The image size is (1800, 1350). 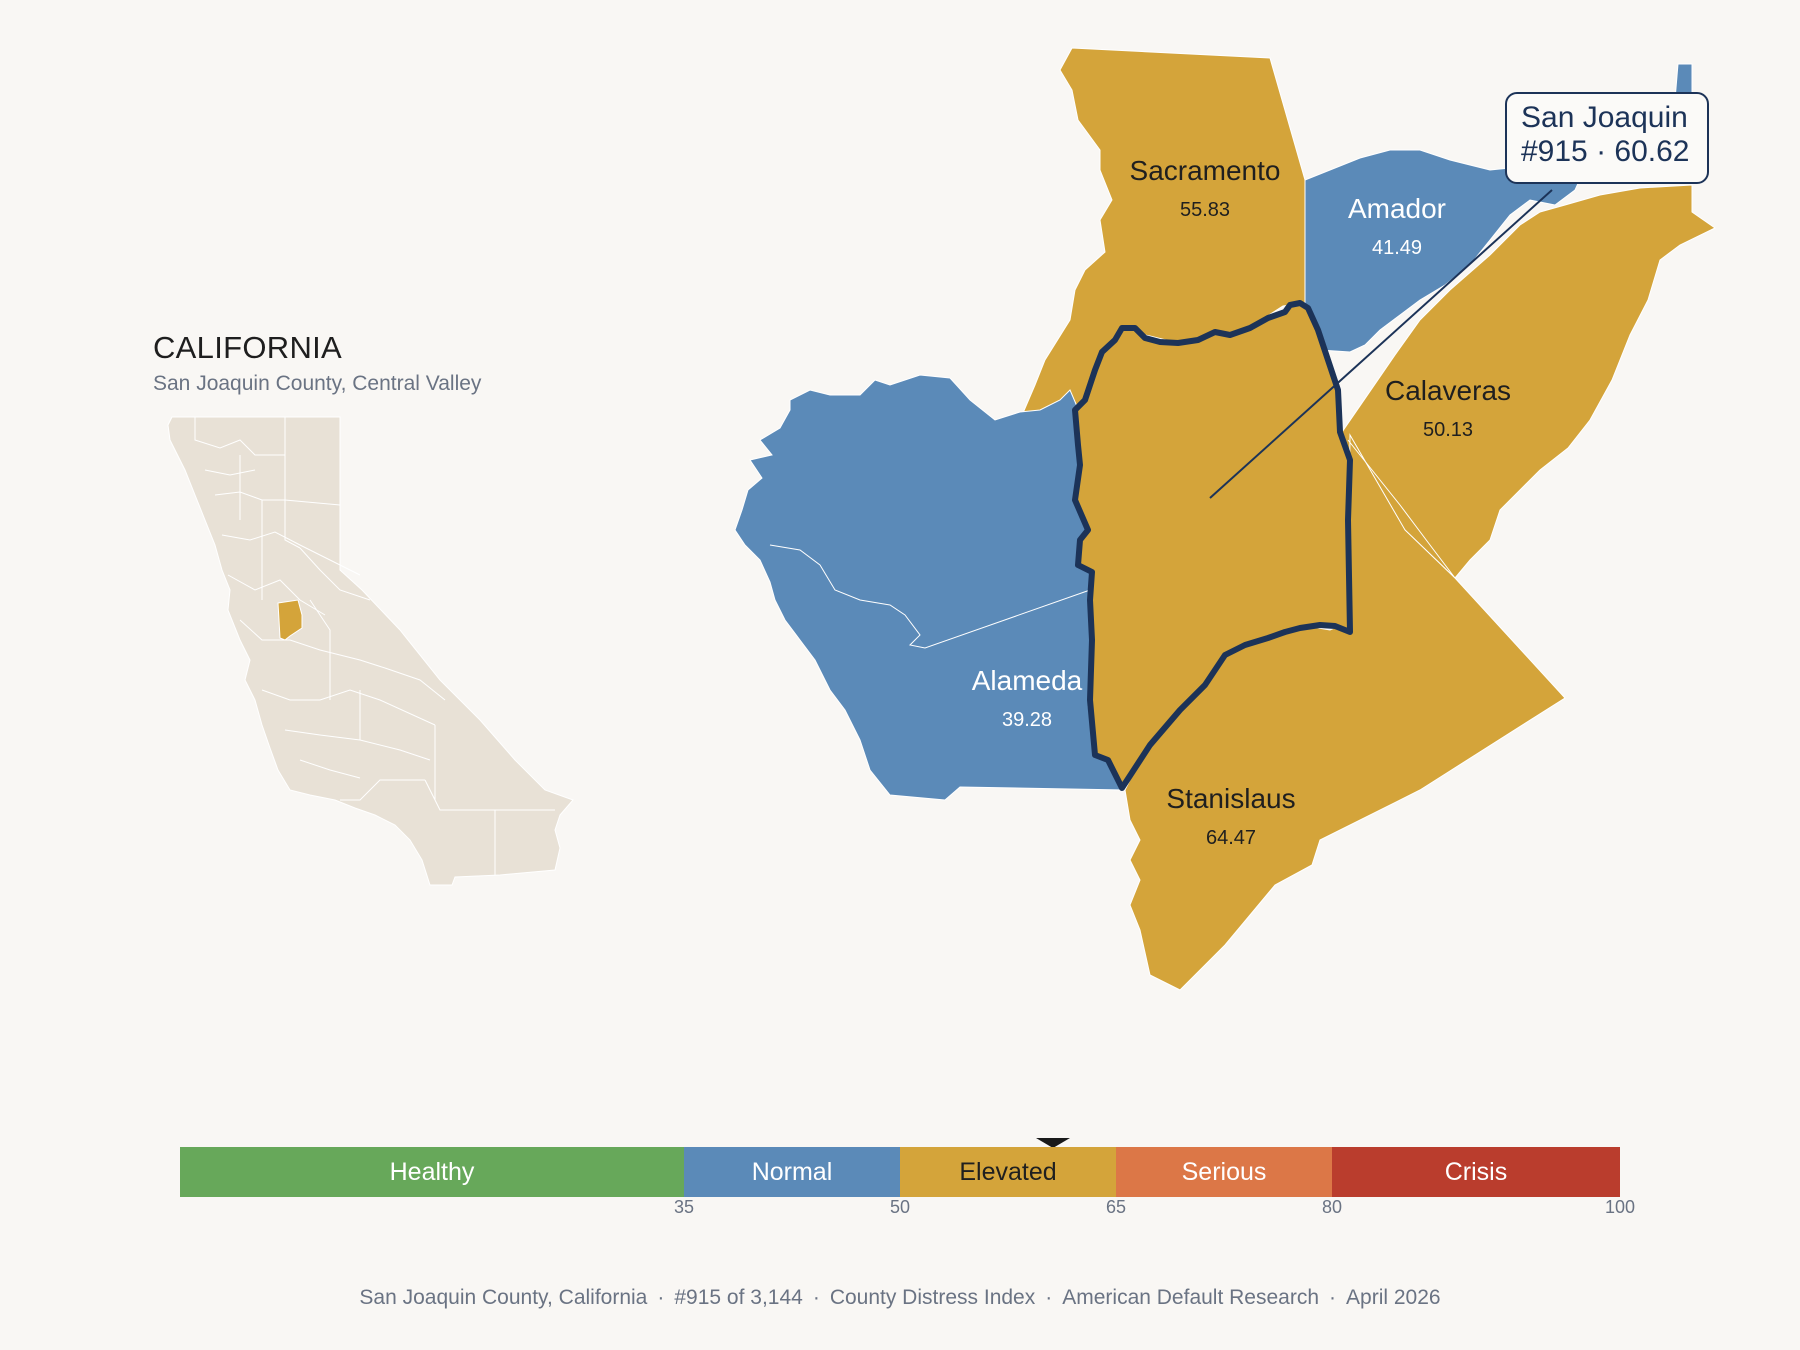 I want to click on scale-tick-65: 65, so click(x=1116, y=1207).